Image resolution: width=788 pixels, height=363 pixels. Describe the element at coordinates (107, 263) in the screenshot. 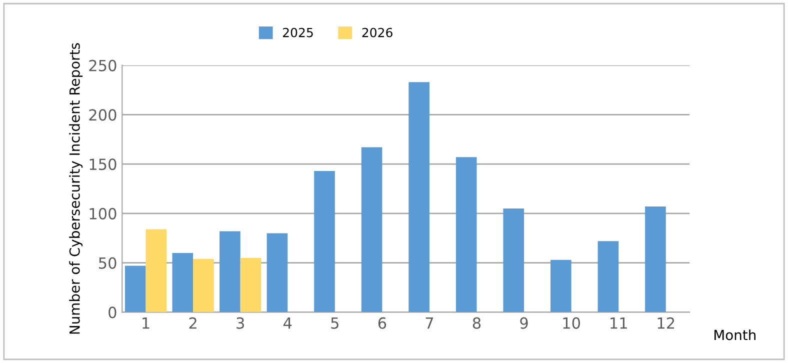

I see `y-tick-label: 50` at that location.